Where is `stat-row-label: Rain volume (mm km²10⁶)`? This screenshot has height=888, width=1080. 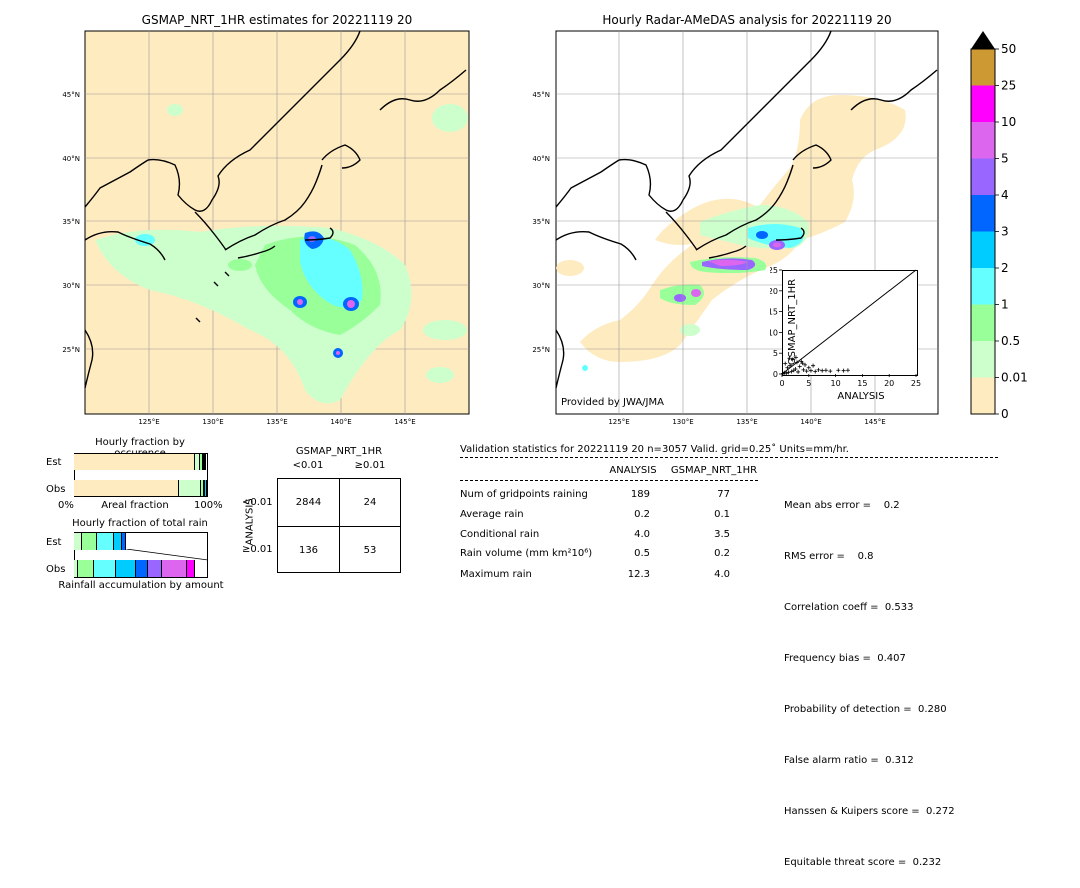 stat-row-label: Rain volume (mm km²10⁶) is located at coordinates (526, 553).